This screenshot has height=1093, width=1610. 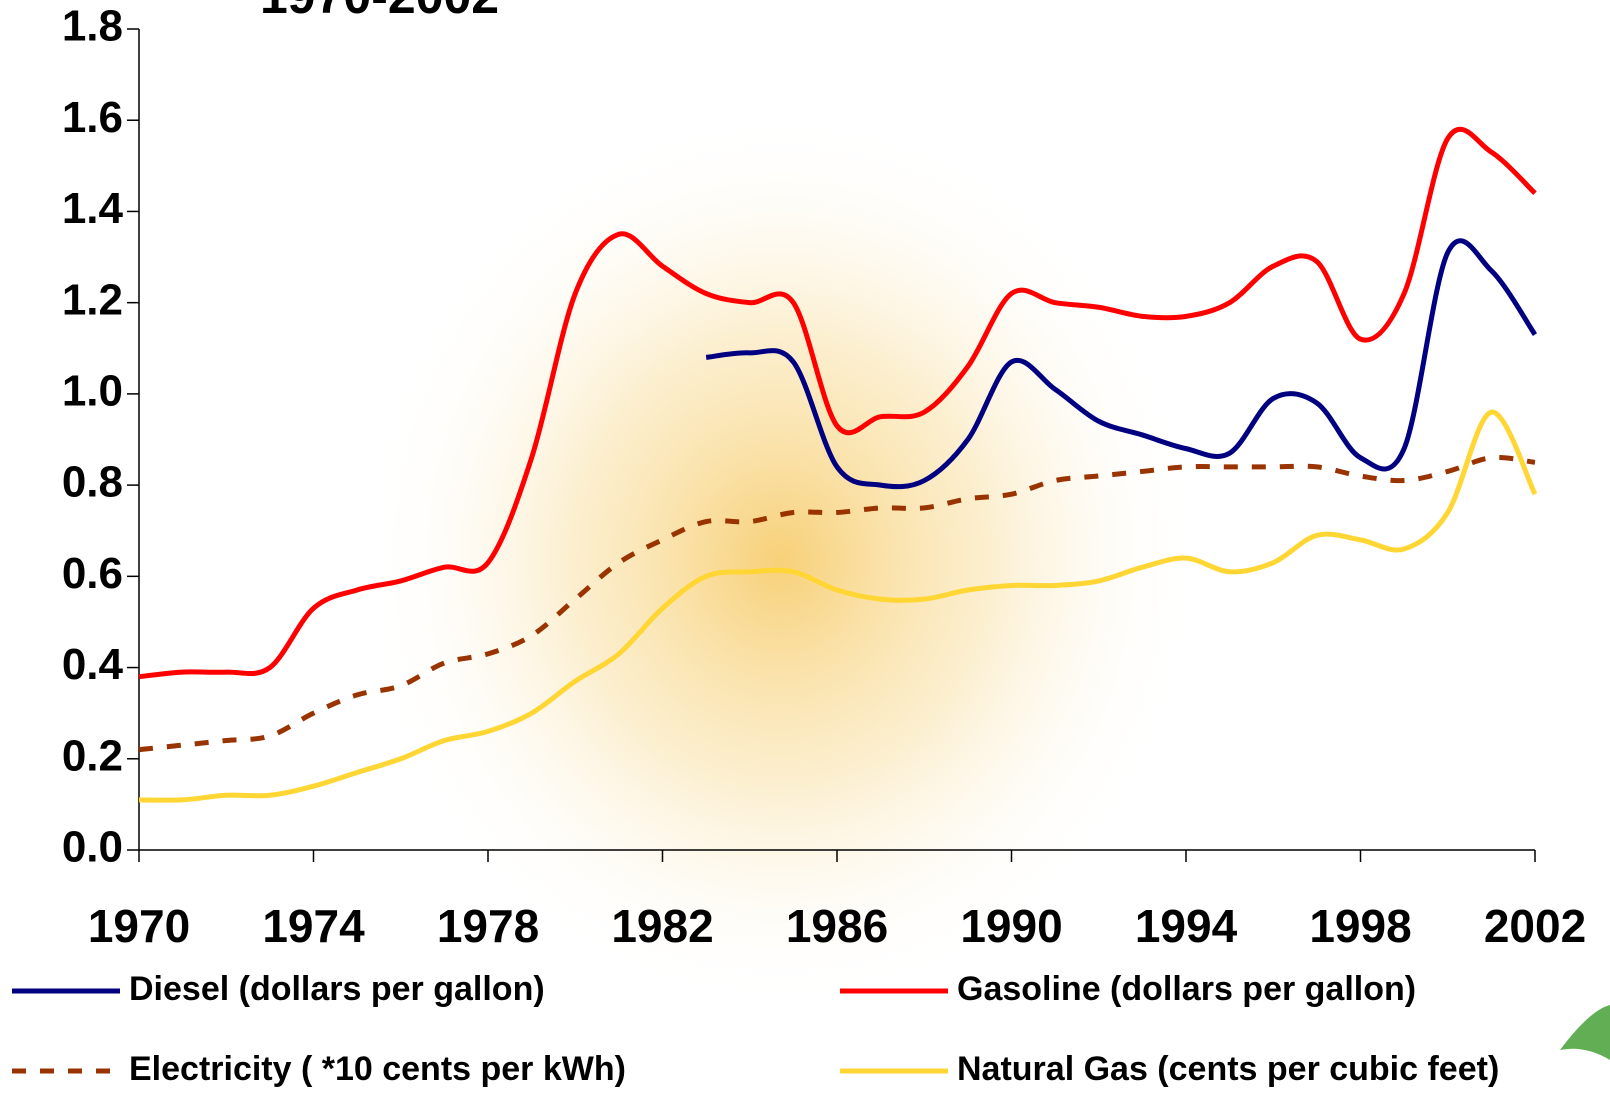 What do you see at coordinates (92, 26) in the screenshot?
I see `y-tick-label: 1.8` at bounding box center [92, 26].